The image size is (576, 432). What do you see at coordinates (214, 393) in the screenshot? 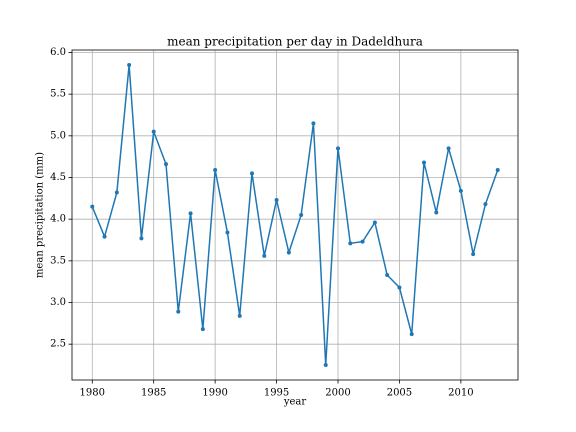
I see `x-tick-label: 1990` at bounding box center [214, 393].